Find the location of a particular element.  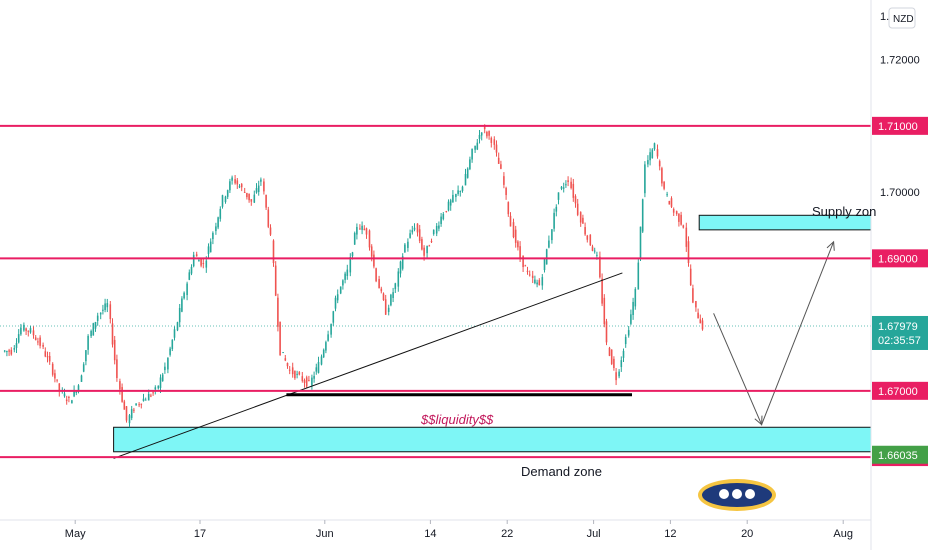

time-axis: May 17 Jun 14 22 Jul 12 20 Aug is located at coordinates (459, 530).